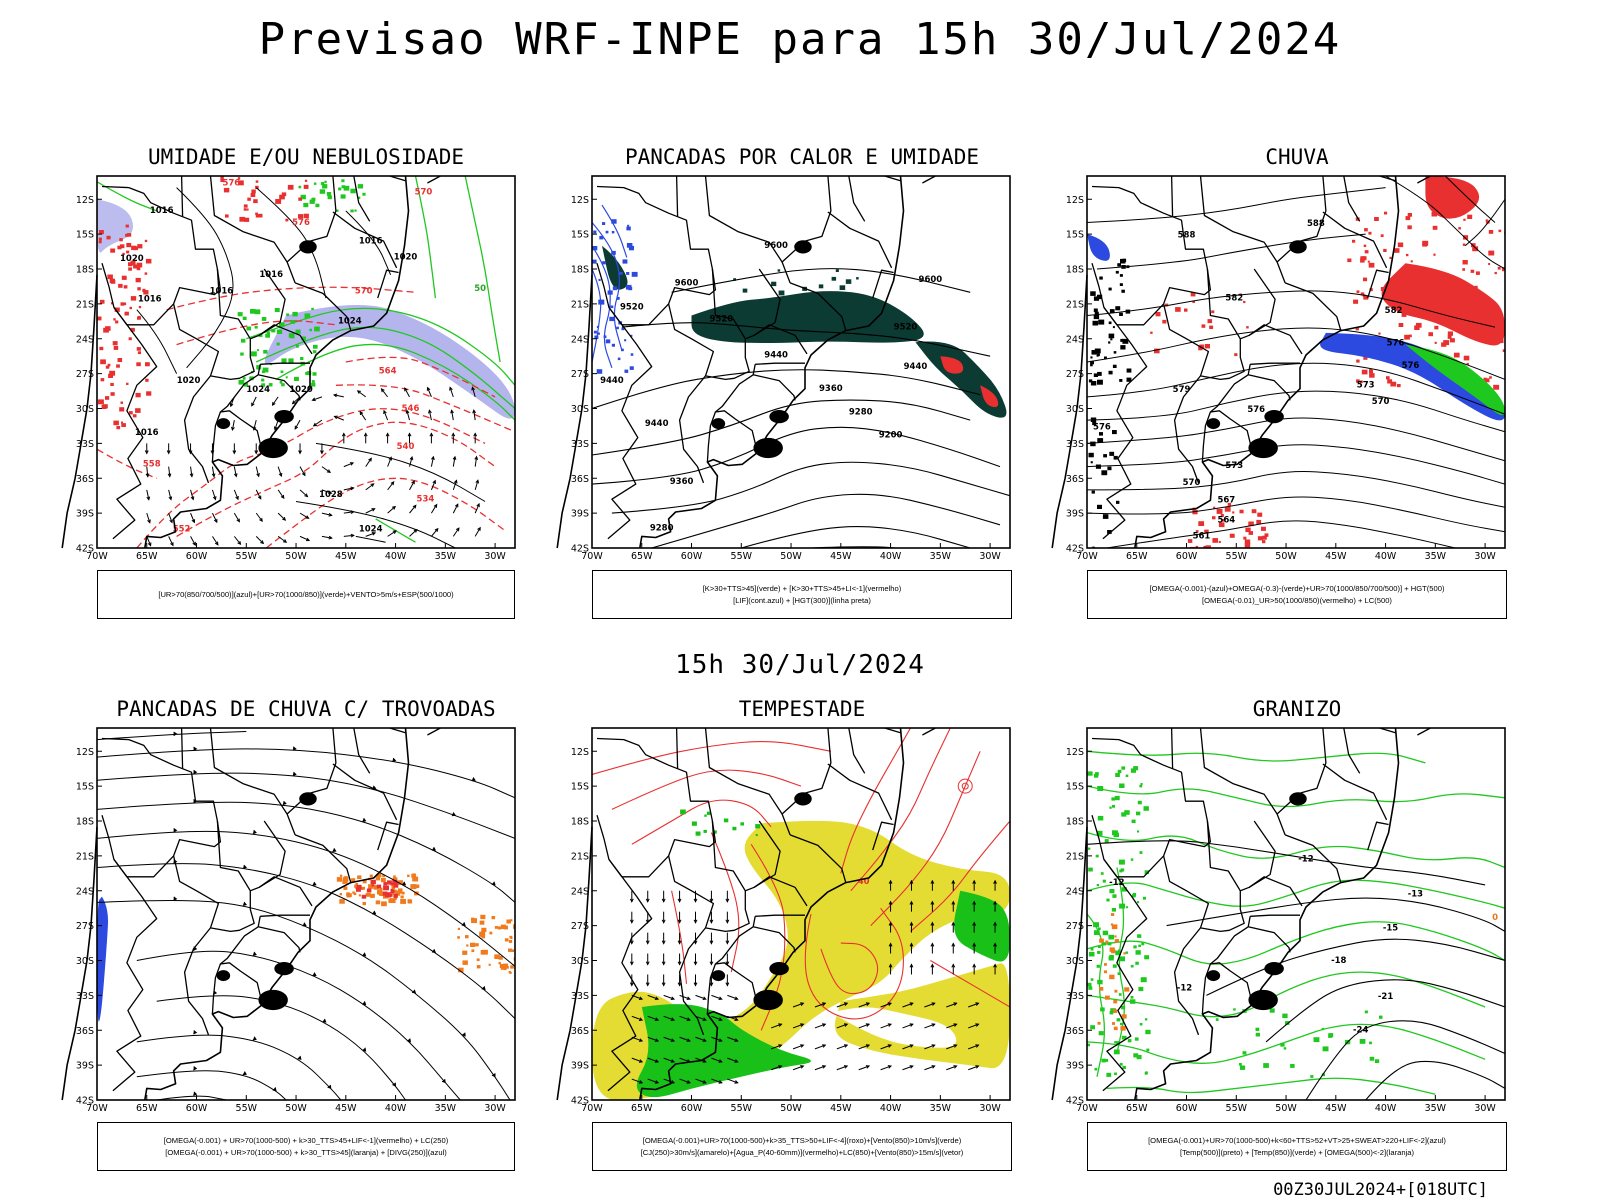 The image size is (1600, 1200). What do you see at coordinates (1226, 520) in the screenshot?
I see `contour-label: 564` at bounding box center [1226, 520].